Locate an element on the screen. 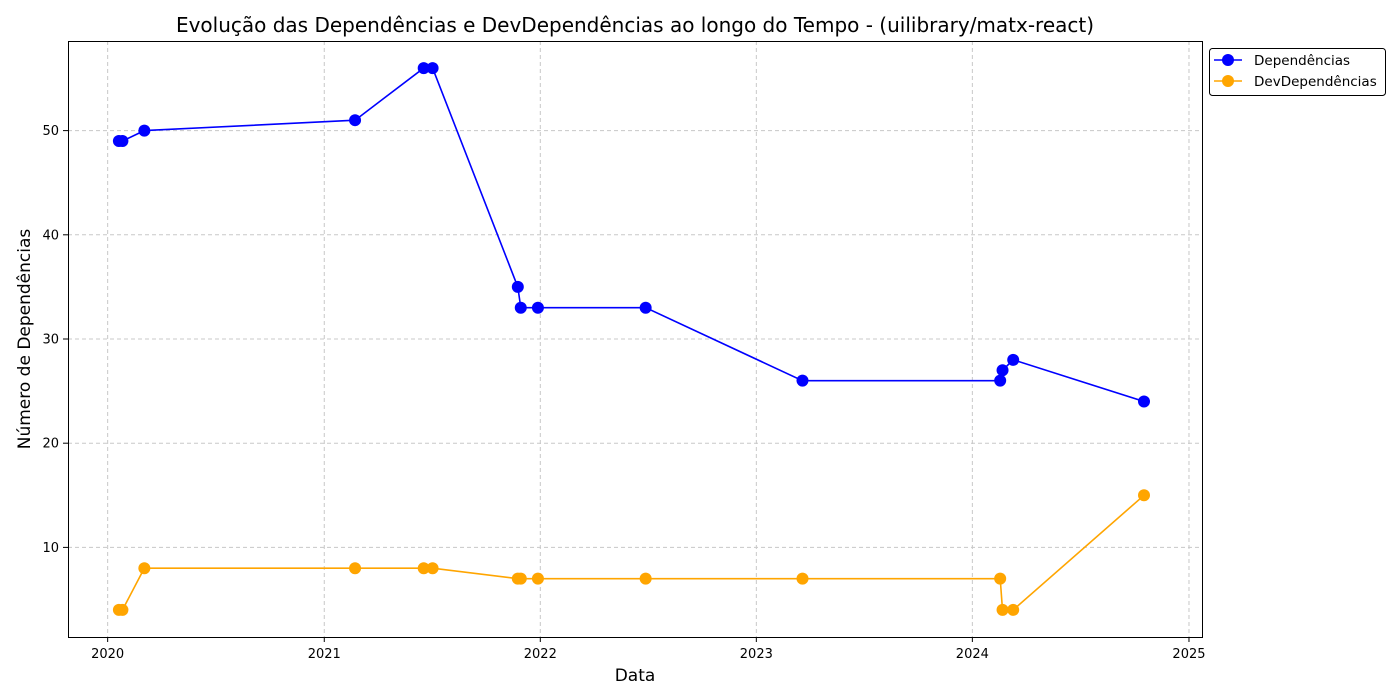 The image size is (1400, 700). x-tick-label: 2020 is located at coordinates (107, 654).